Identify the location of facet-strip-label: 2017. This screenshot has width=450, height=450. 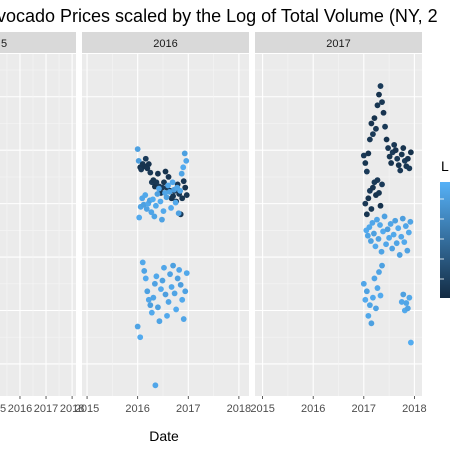
(338, 44).